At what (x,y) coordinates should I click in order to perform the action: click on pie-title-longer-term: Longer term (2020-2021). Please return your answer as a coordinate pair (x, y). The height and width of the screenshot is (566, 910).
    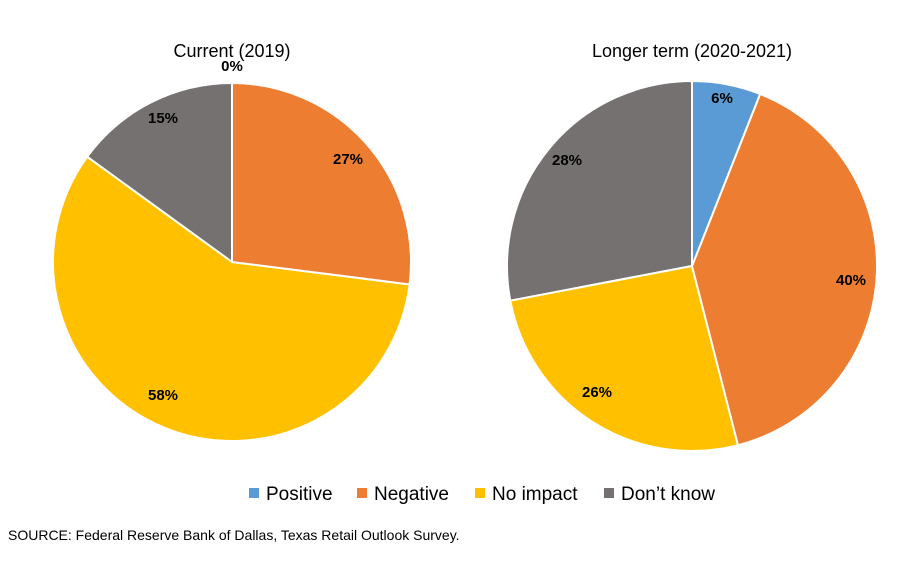
    Looking at the image, I should click on (692, 51).